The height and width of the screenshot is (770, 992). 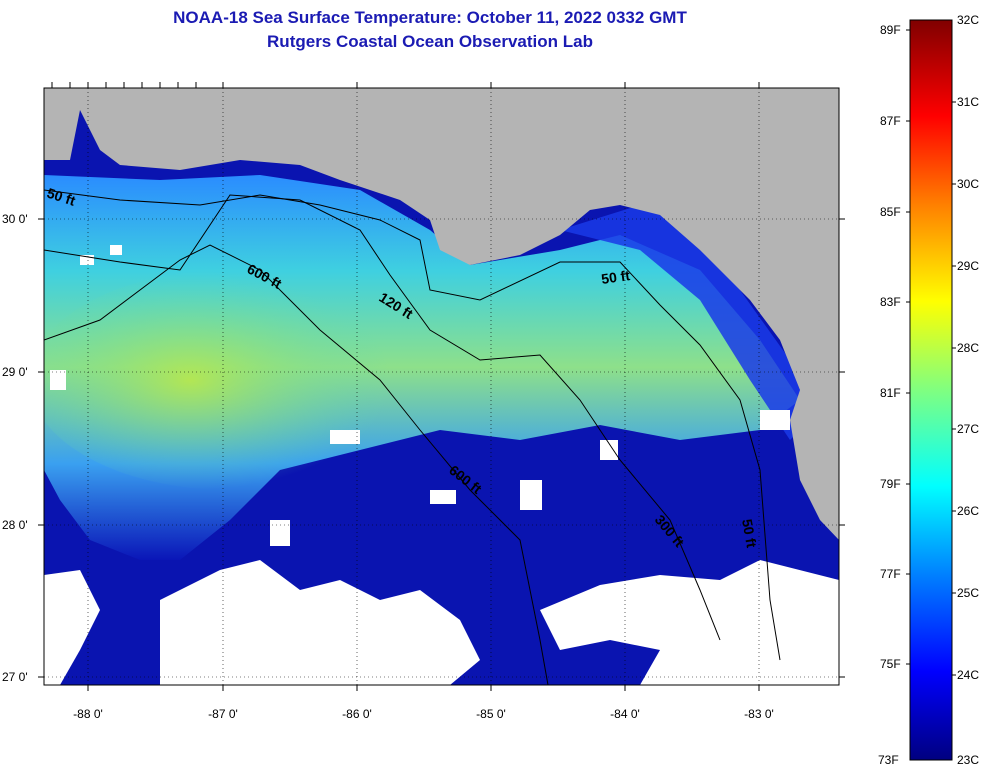 I want to click on colorbar-f-label: 87F, so click(x=890, y=121).